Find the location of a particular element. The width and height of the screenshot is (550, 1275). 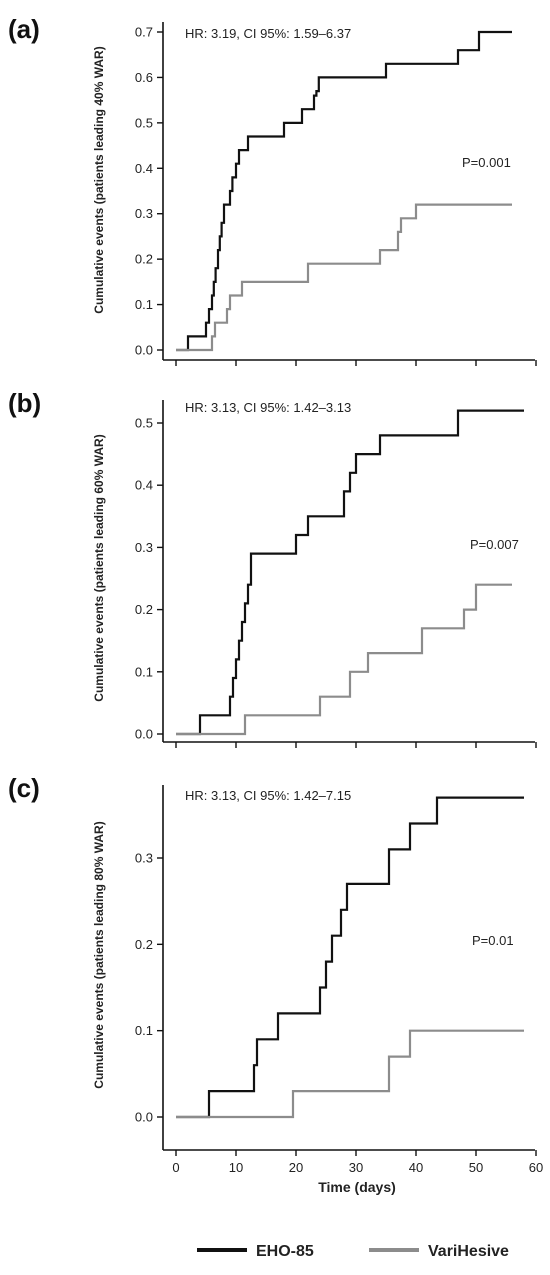

panel-c-x-tick-label: 20 is located at coordinates (296, 1167).